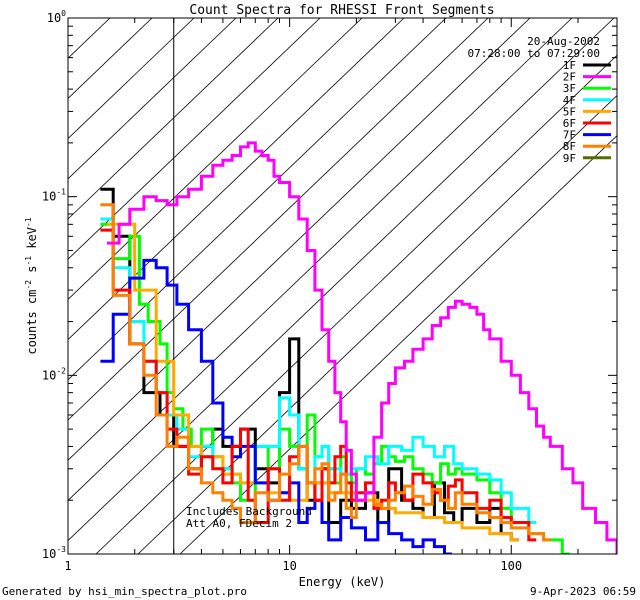  I want to click on y-tick-exponent: 0, so click(63, 13).